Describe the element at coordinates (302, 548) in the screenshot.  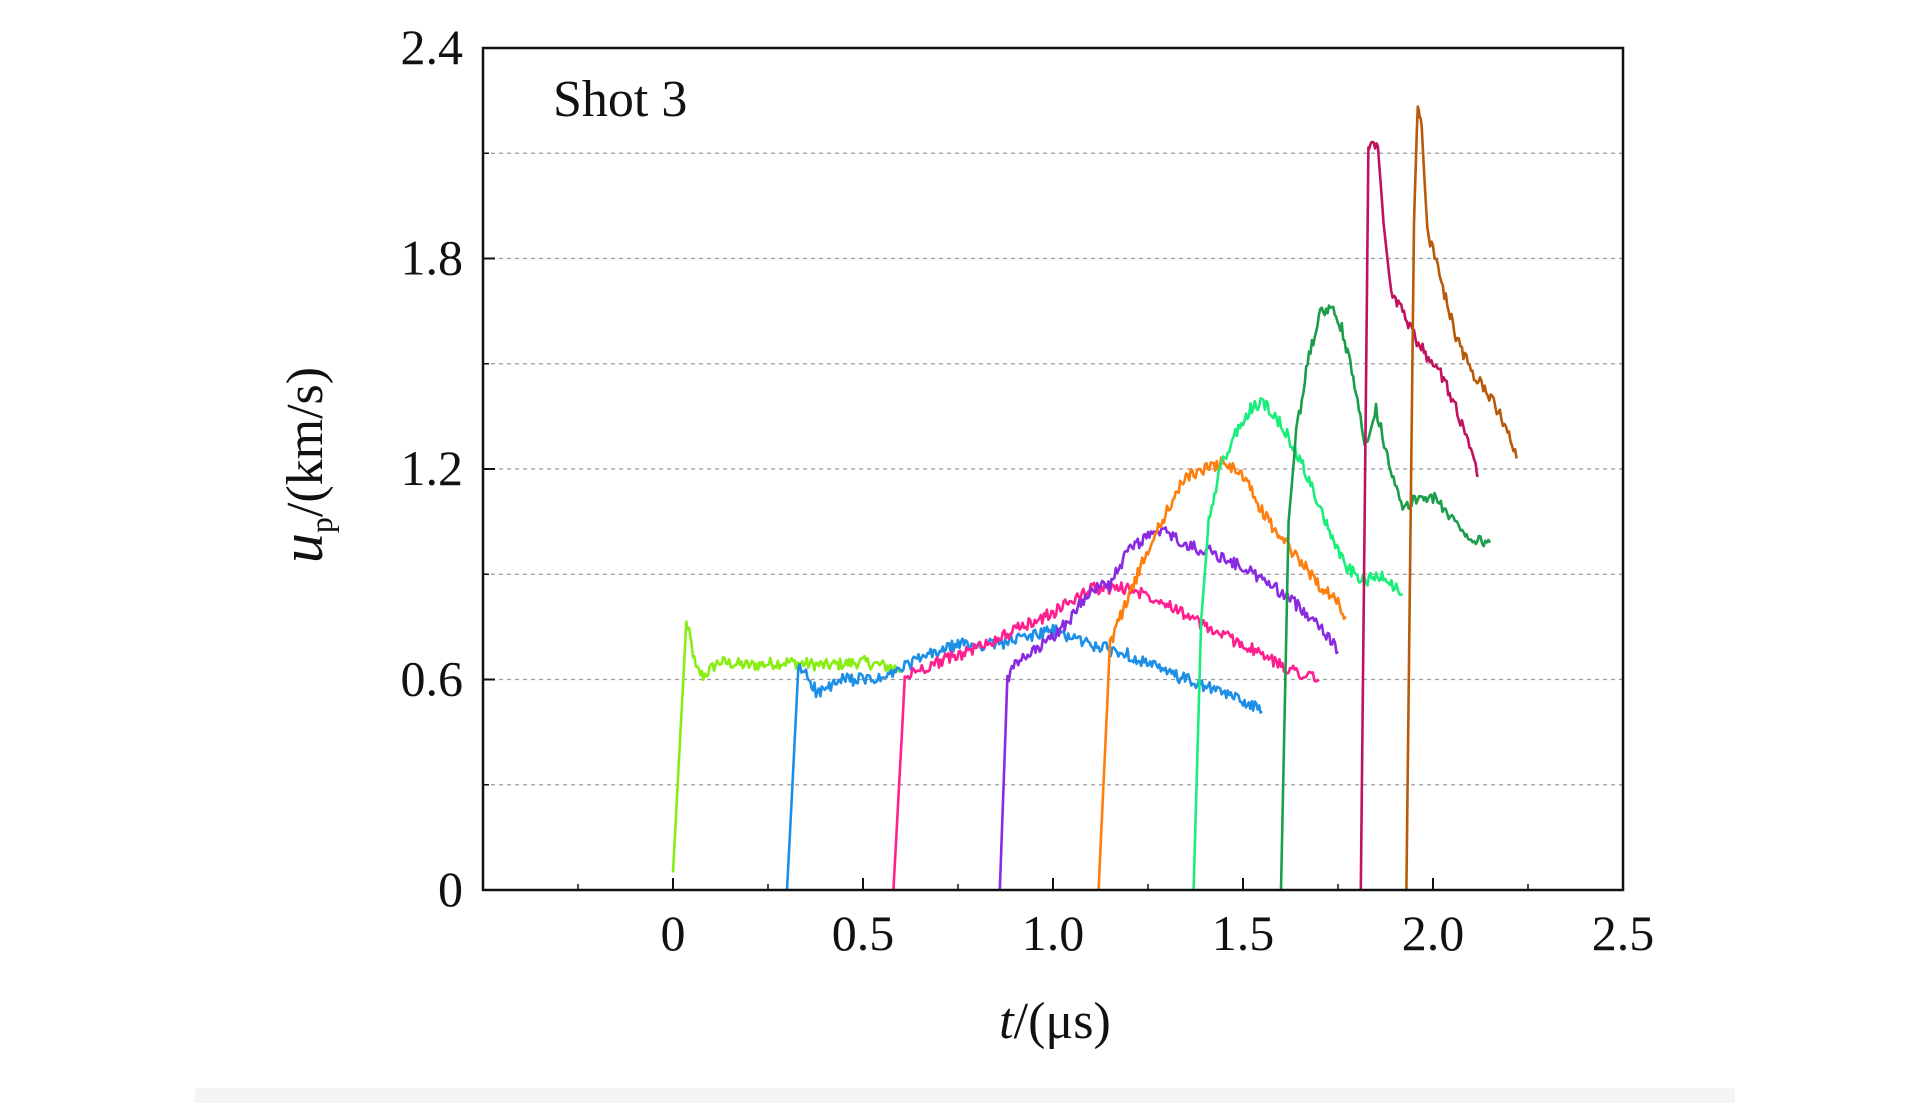
I see `y-axis-variable: u` at that location.